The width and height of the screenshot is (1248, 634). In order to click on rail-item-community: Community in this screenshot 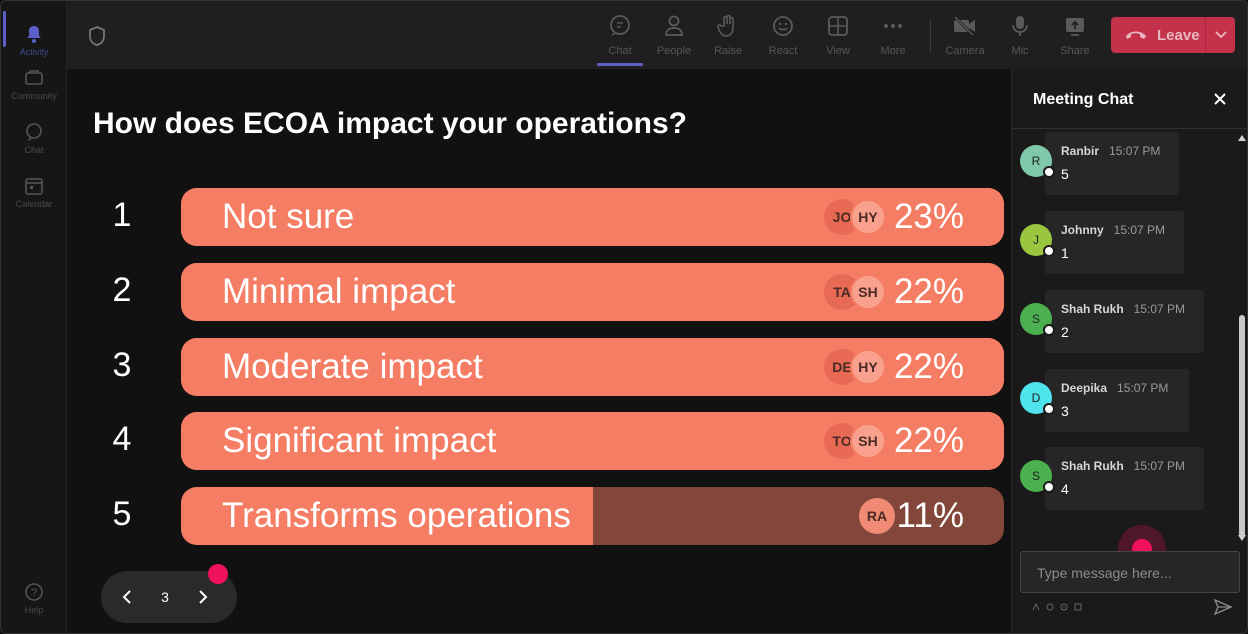, I will do `click(34, 84)`.